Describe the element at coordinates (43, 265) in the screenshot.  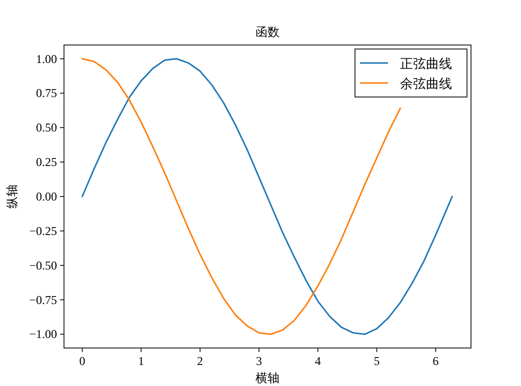
I see `y-tick-label: −0.50` at that location.